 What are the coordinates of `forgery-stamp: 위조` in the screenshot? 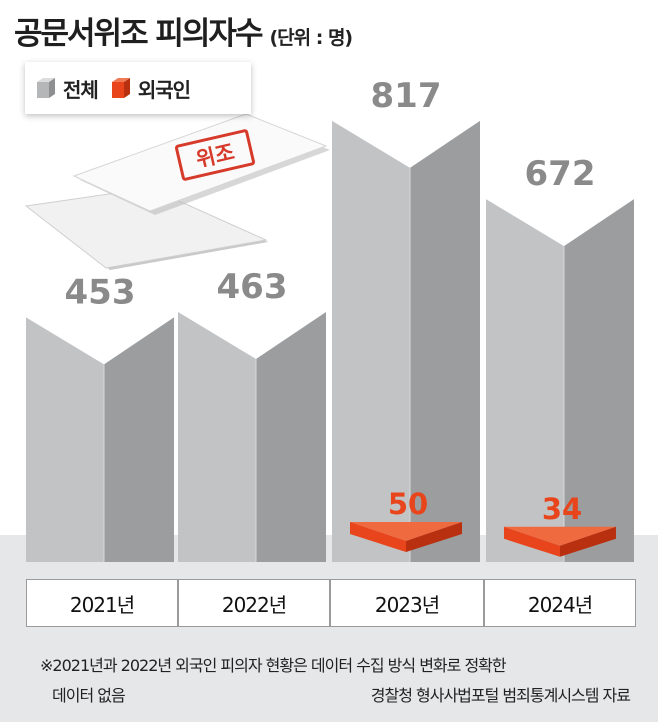 It's located at (215, 155).